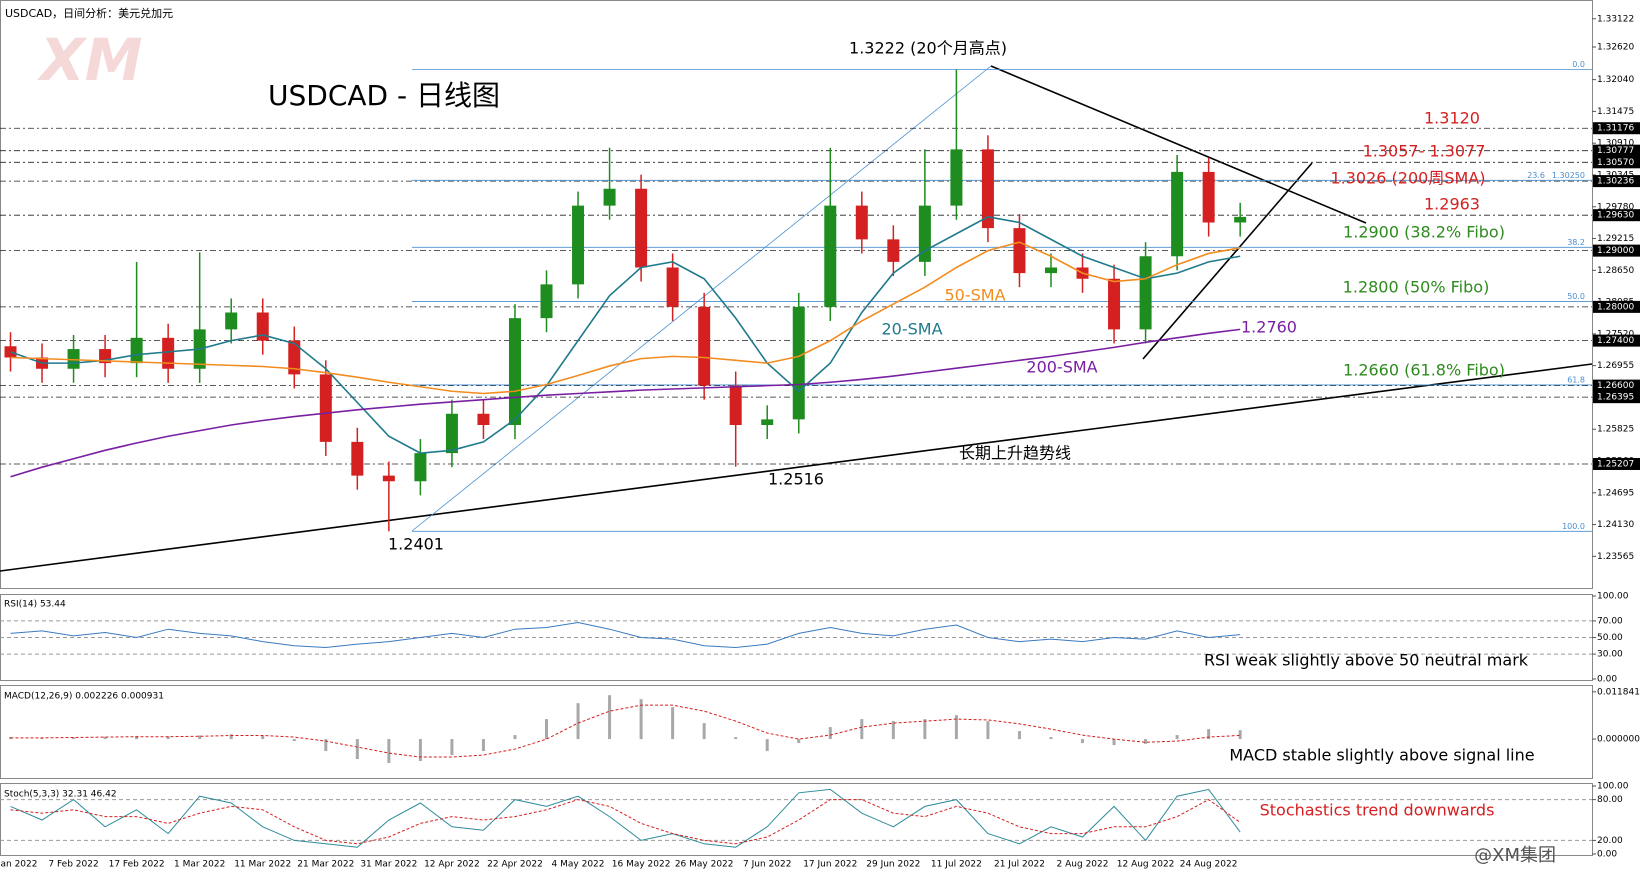 Image resolution: width=1641 pixels, height=872 pixels. What do you see at coordinates (796, 732) in the screenshot?
I see `macd-panel` at bounding box center [796, 732].